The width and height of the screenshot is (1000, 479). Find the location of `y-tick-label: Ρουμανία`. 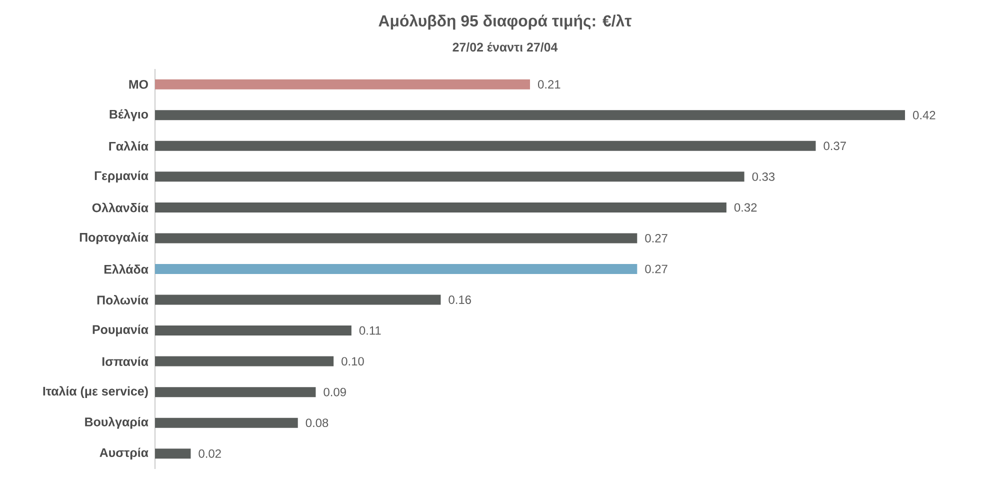

y-tick-label: Ρουμανία is located at coordinates (120, 330).